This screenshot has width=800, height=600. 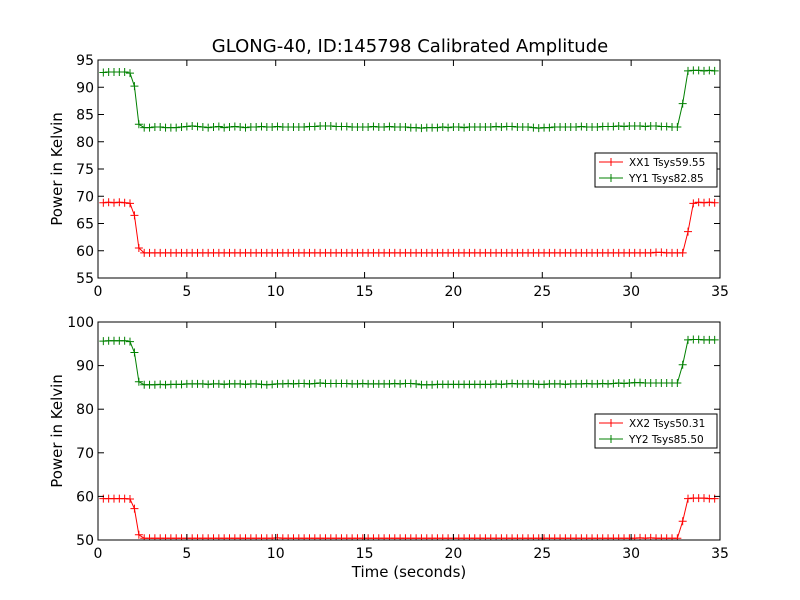 What do you see at coordinates (666, 440) in the screenshot?
I see `legend-label: YY2 Tsys85.50` at bounding box center [666, 440].